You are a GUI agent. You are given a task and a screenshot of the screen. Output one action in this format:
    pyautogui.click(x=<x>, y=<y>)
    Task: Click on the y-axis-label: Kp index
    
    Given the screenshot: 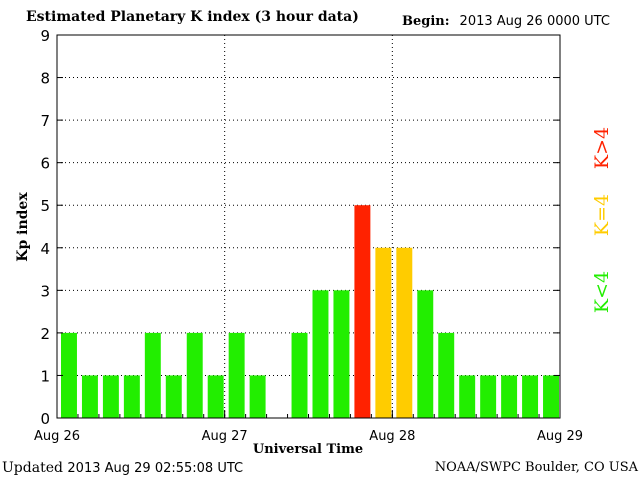 What is the action you would take?
    pyautogui.click(x=23, y=227)
    